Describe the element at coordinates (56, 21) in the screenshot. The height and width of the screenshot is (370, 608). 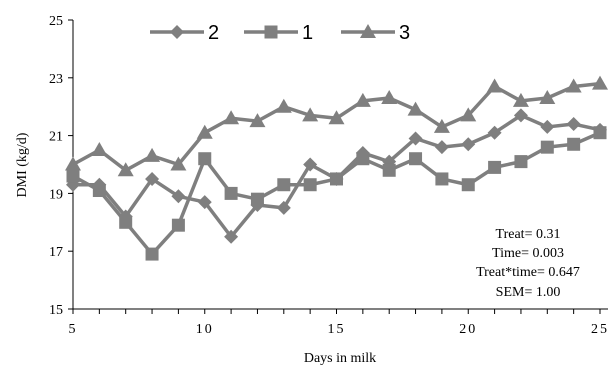
I see `y-tick-label: 25` at that location.